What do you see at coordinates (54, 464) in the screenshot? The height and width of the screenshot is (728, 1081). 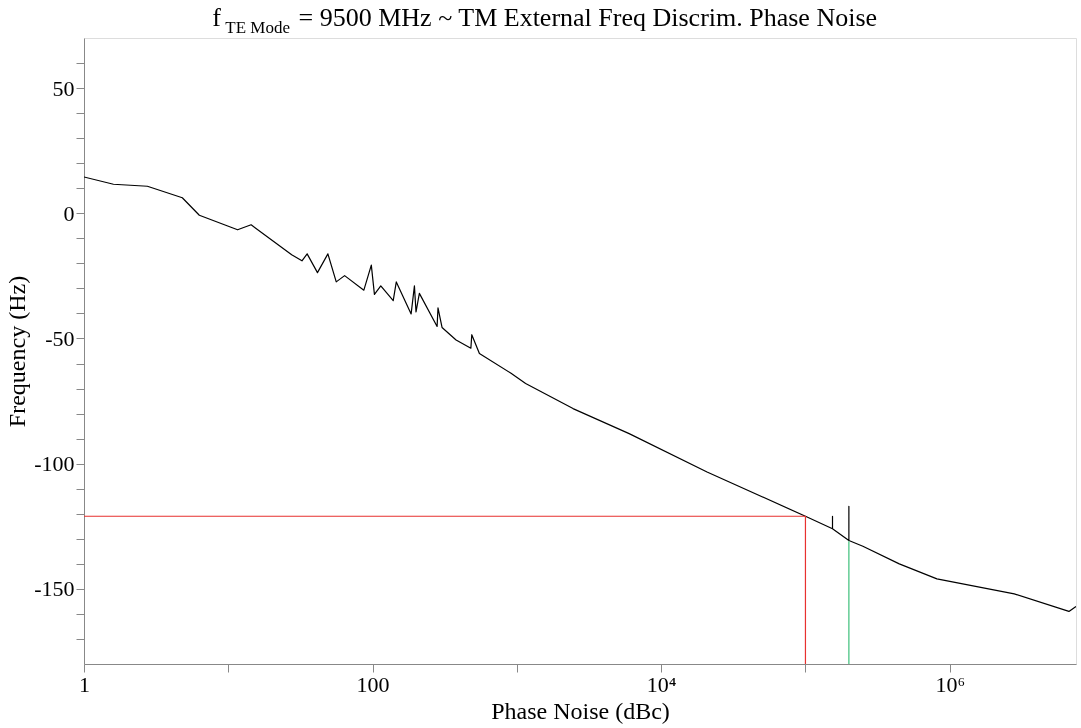 I see `y-tick-label: -100` at bounding box center [54, 464].